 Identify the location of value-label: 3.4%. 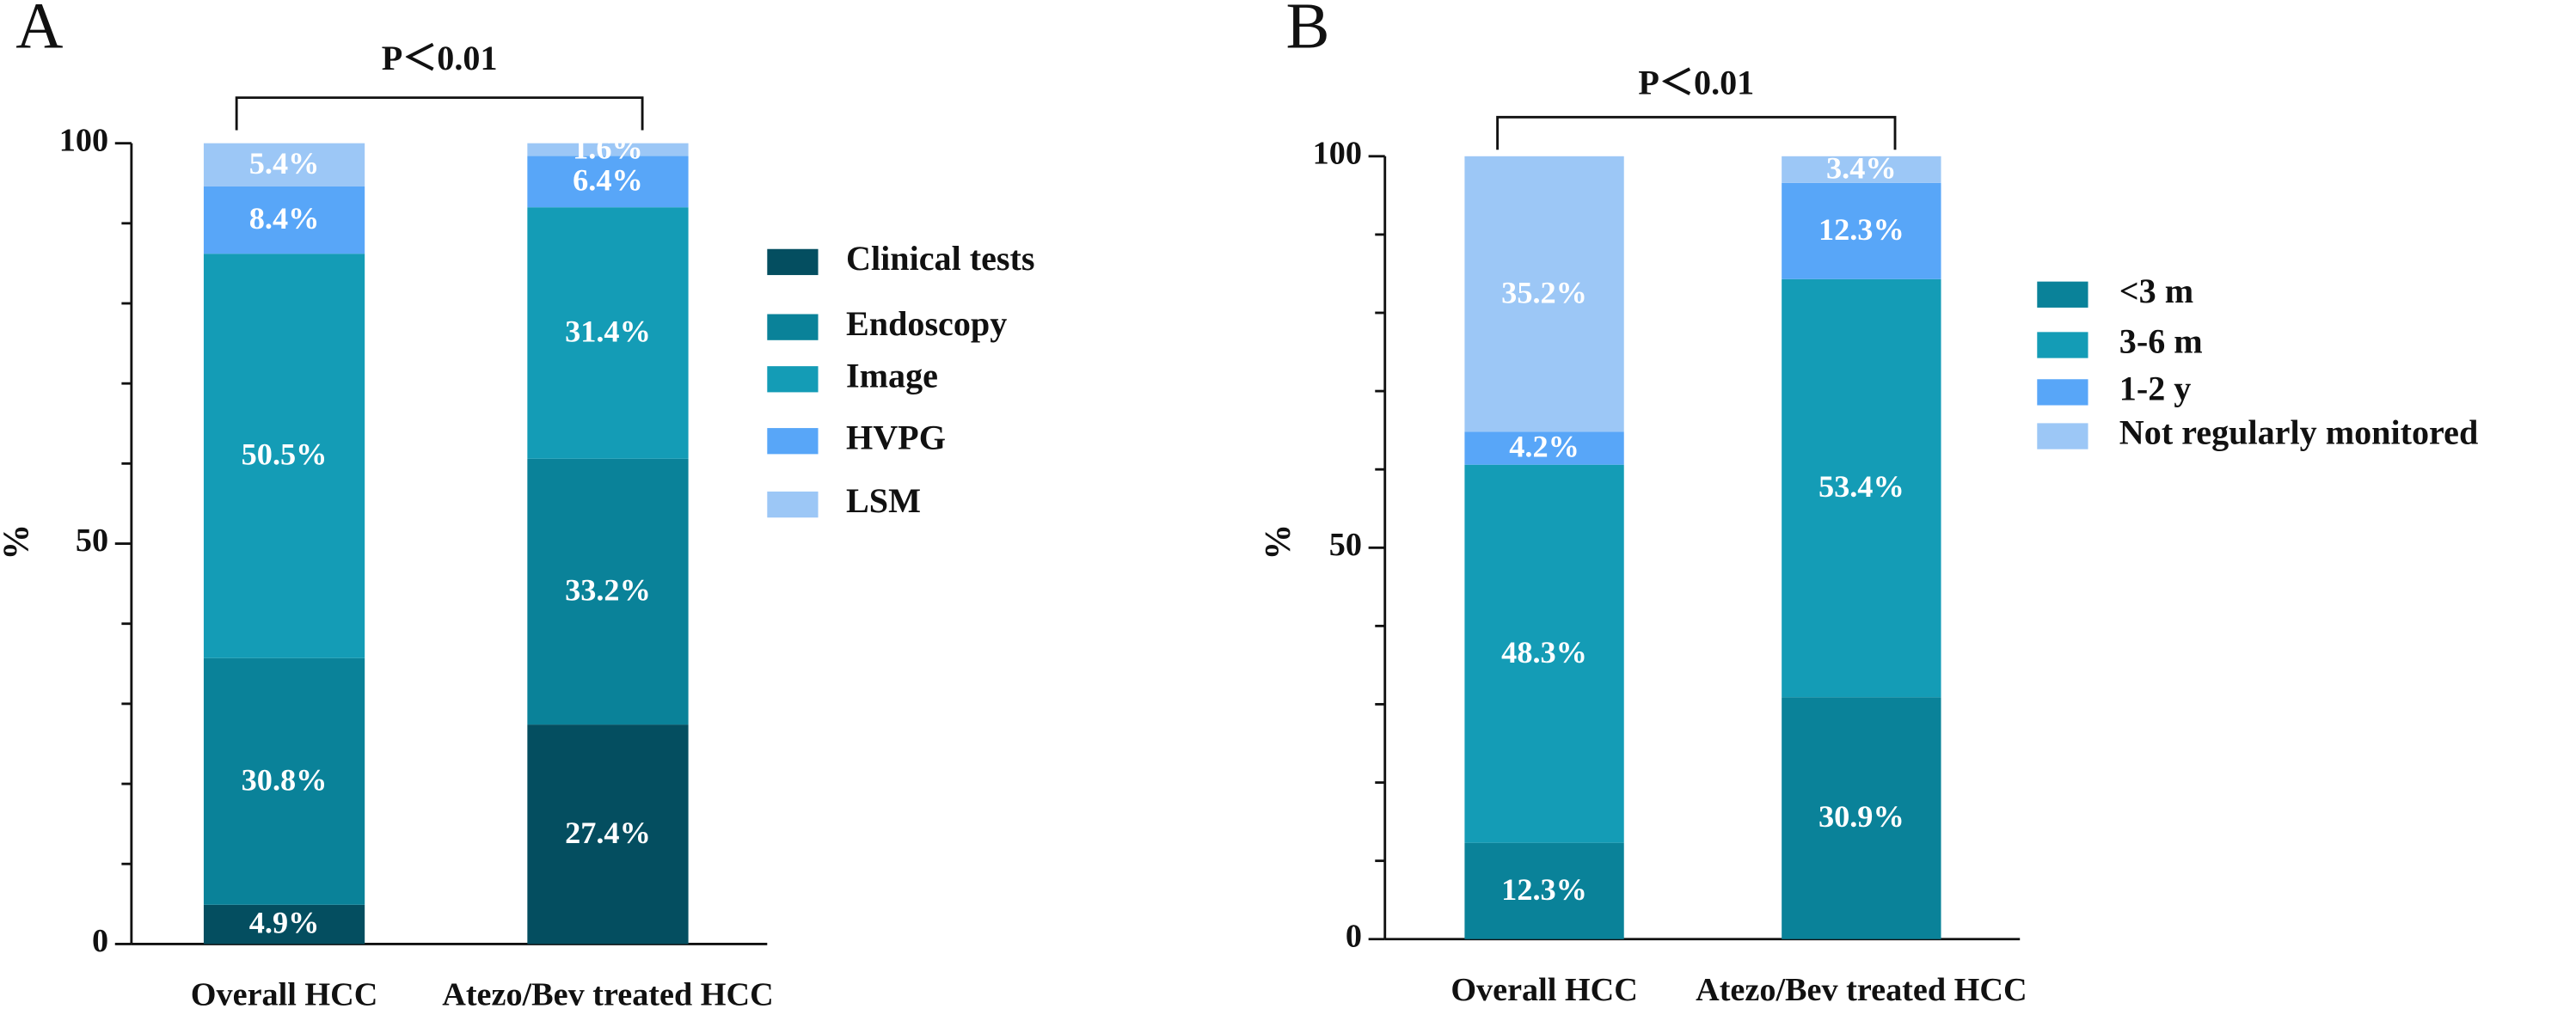
(1862, 168).